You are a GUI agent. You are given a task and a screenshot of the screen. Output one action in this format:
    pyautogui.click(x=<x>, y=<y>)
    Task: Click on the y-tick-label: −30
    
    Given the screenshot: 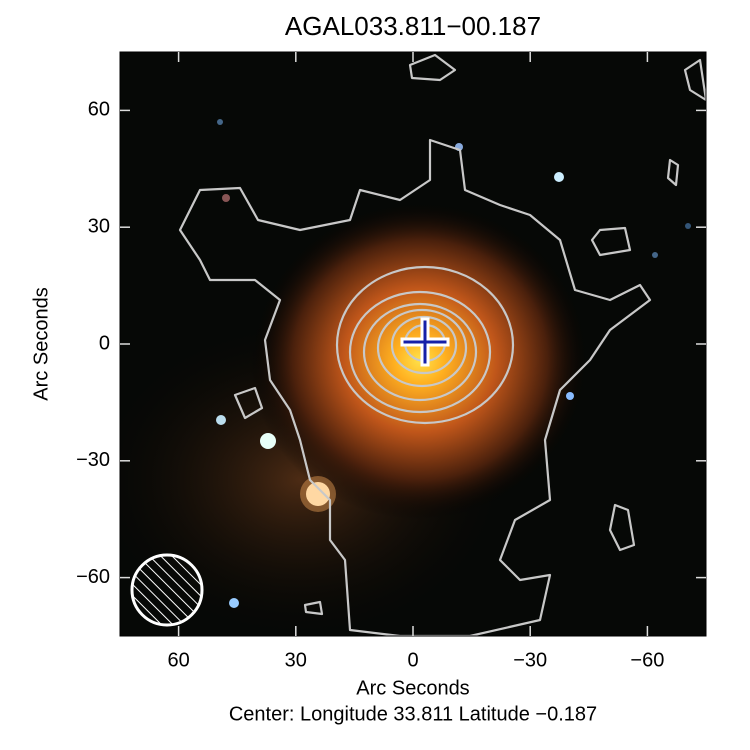 What is the action you would take?
    pyautogui.click(x=93, y=460)
    